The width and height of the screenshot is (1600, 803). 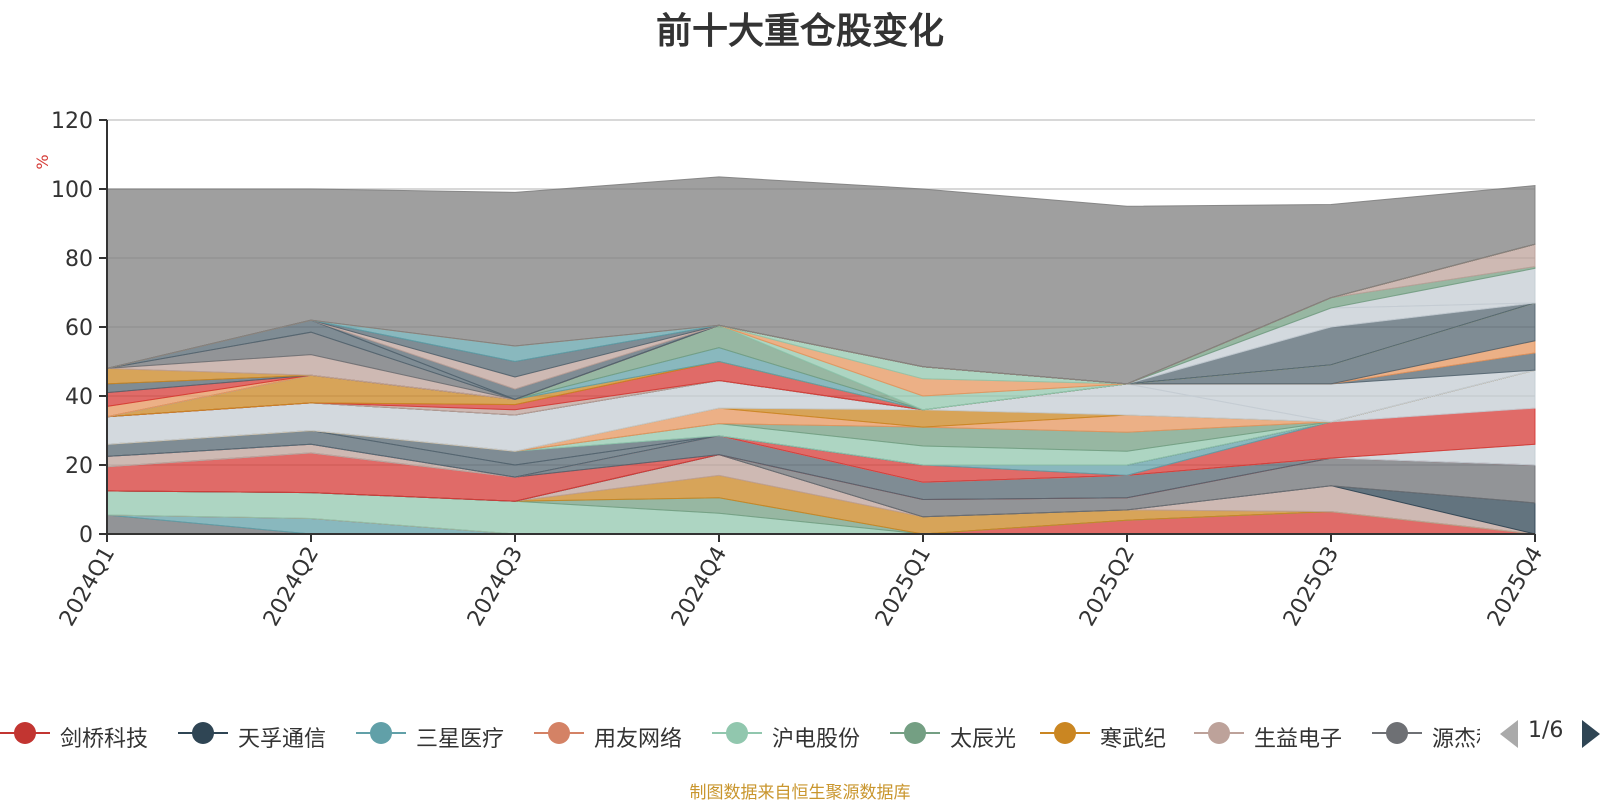 What do you see at coordinates (495, 587) in the screenshot?
I see `x-tick-label: 2024Q3` at bounding box center [495, 587].